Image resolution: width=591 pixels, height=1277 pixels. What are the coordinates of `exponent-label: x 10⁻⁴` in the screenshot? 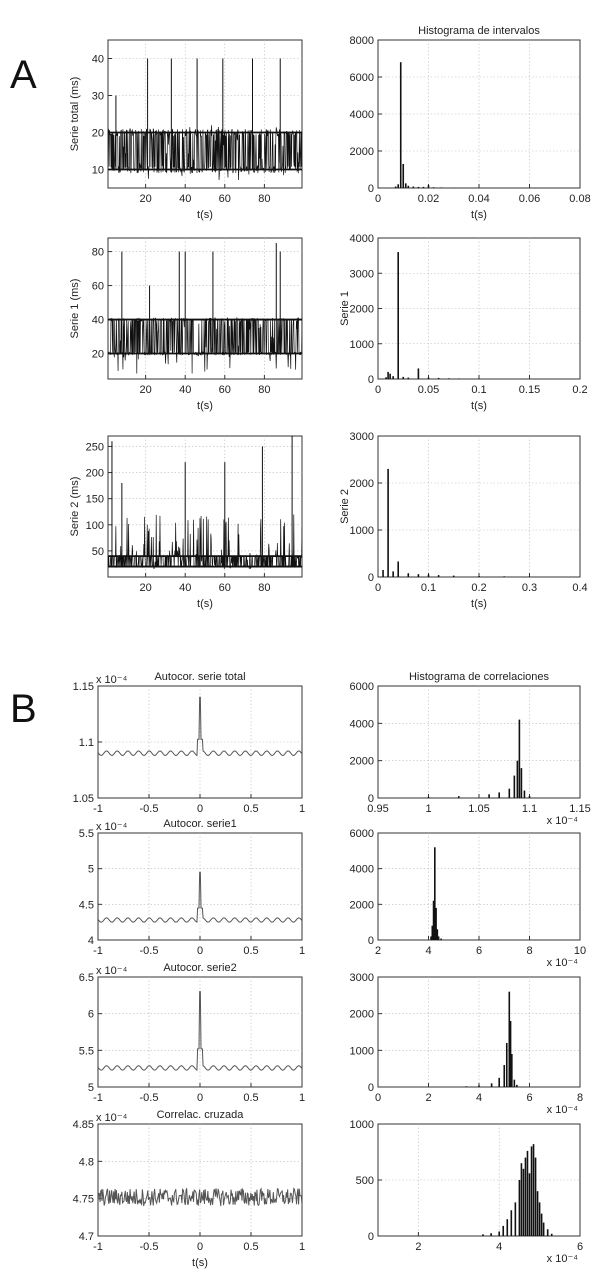 It's located at (563, 963).